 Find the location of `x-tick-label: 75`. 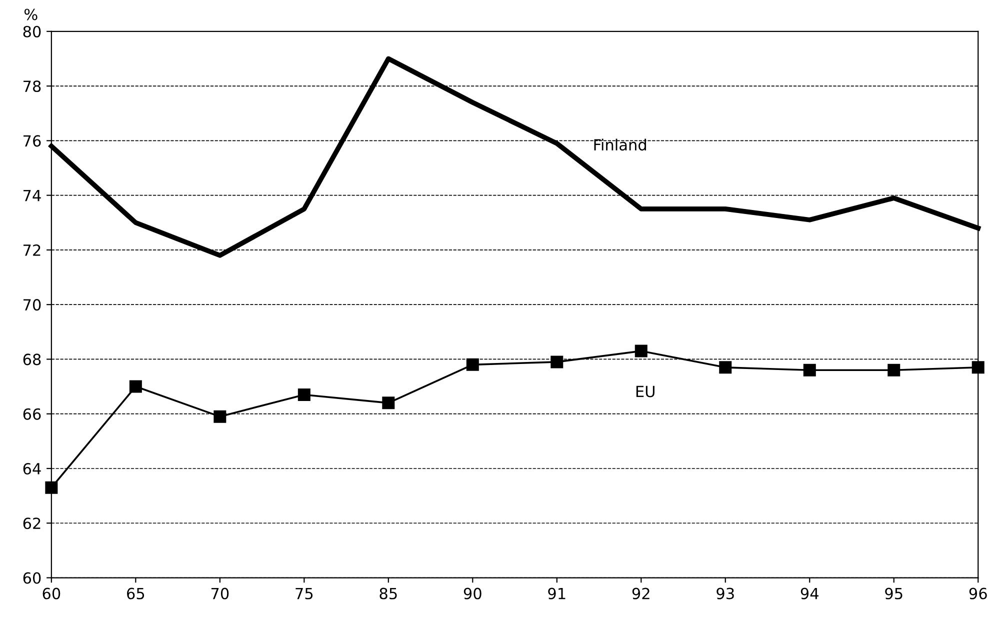

x-tick-label: 75 is located at coordinates (304, 594).